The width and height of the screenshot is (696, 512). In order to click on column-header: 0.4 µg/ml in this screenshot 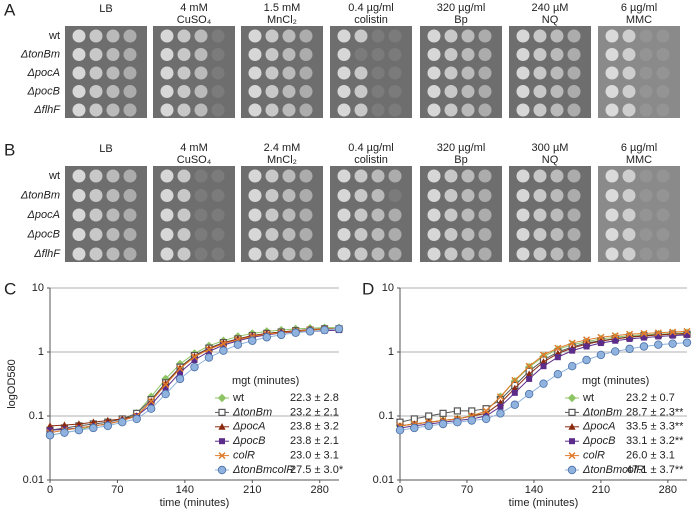, I will do `click(370, 8)`.